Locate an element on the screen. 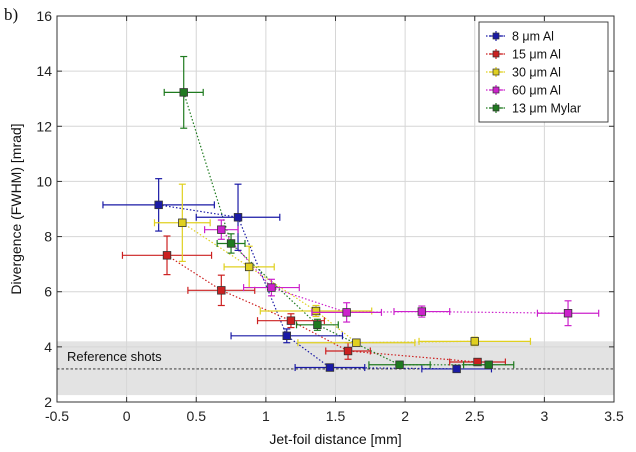 This screenshot has width=636, height=452. x-tick-label: 0.5 is located at coordinates (197, 416).